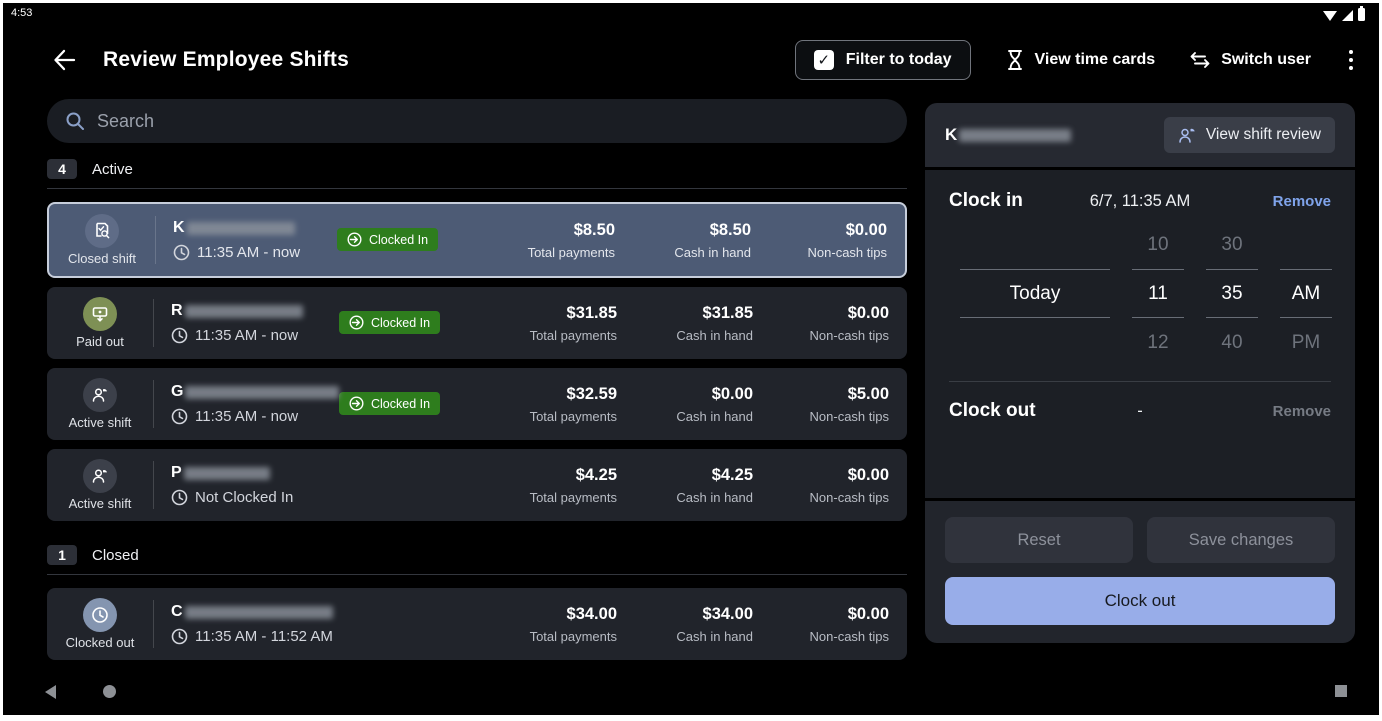 The width and height of the screenshot is (1382, 721). Describe the element at coordinates (691, 14) in the screenshot. I see `android-status-bar: 4:53` at that location.